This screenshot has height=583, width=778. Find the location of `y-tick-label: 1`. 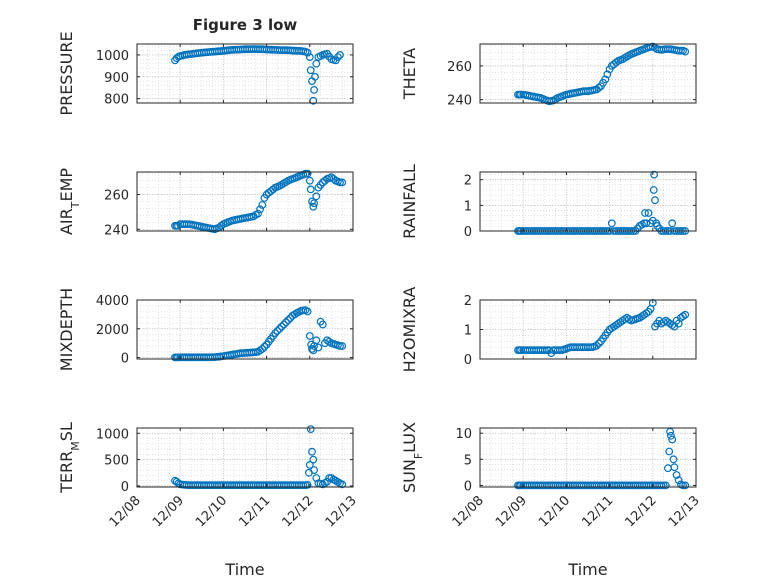

y-tick-label: 1 is located at coordinates (468, 331).